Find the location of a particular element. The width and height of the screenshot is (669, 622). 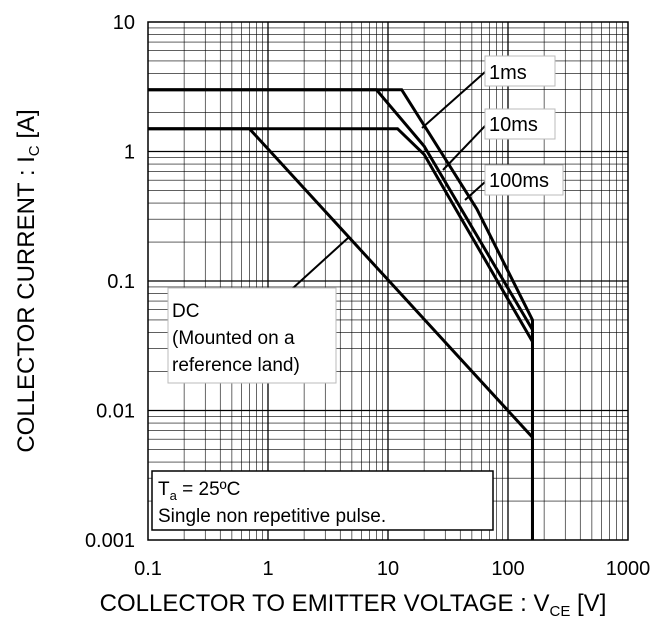

label-box-dc is located at coordinates (252, 335).